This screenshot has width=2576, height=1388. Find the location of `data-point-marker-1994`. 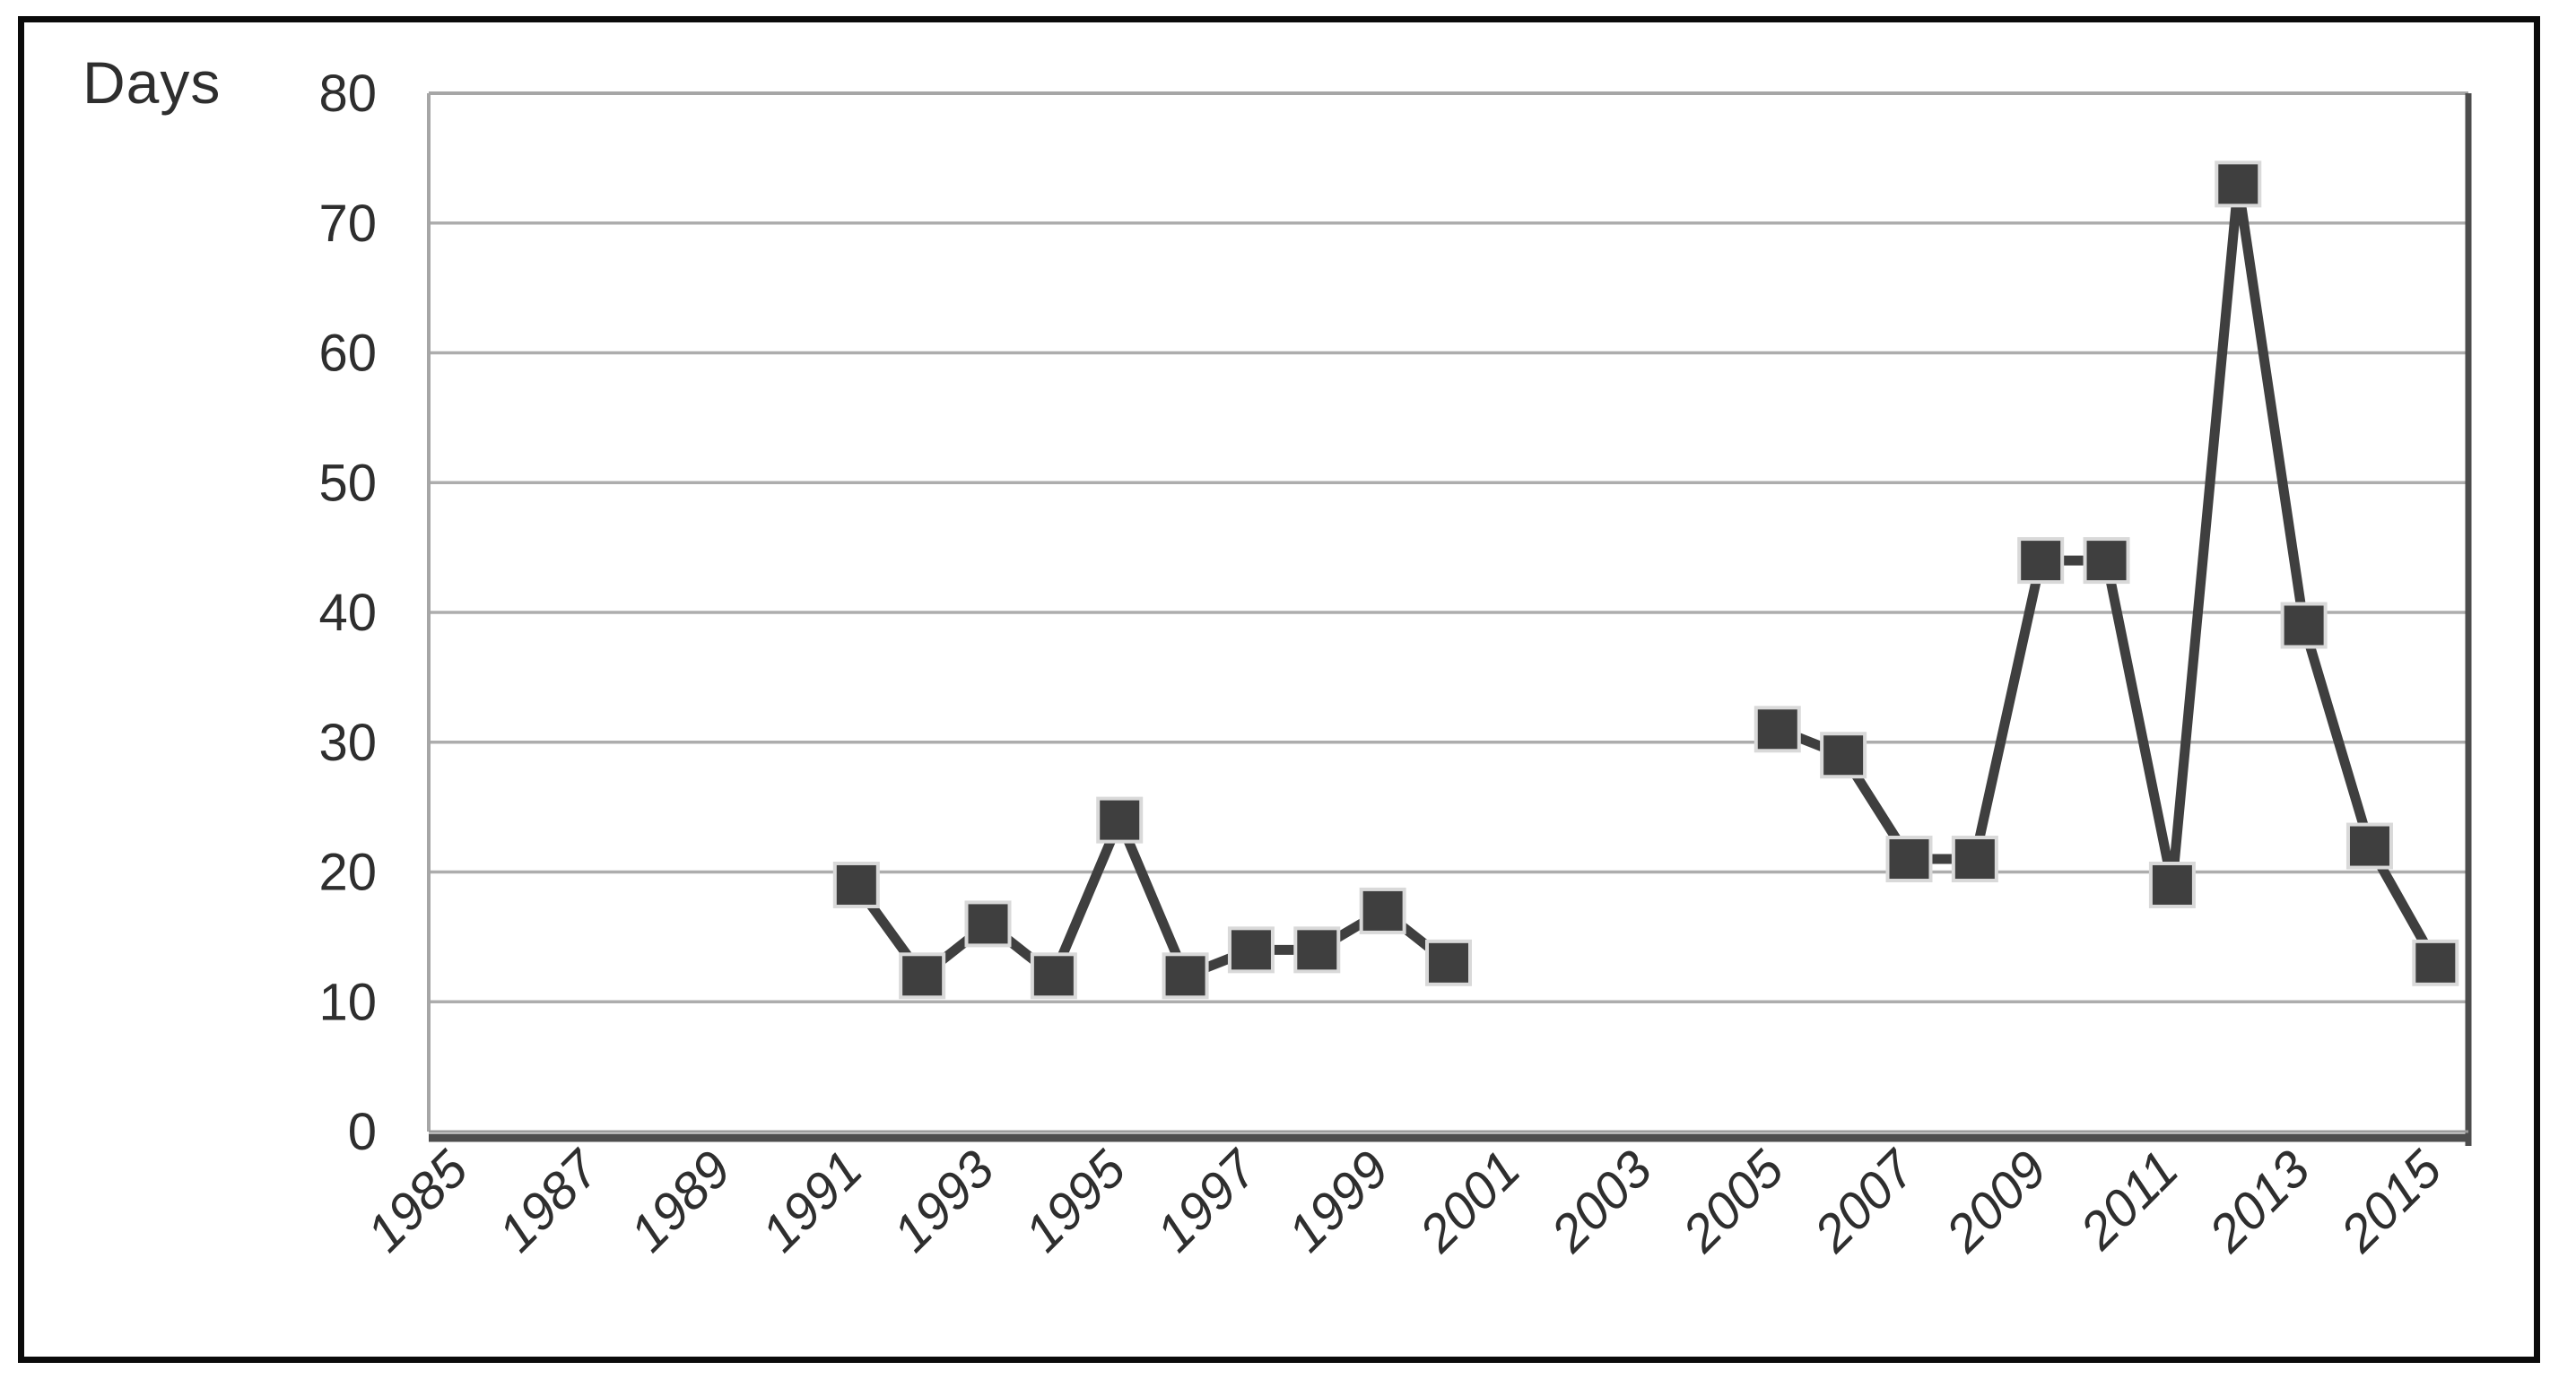

data-point-marker-1994 is located at coordinates (1053, 976).